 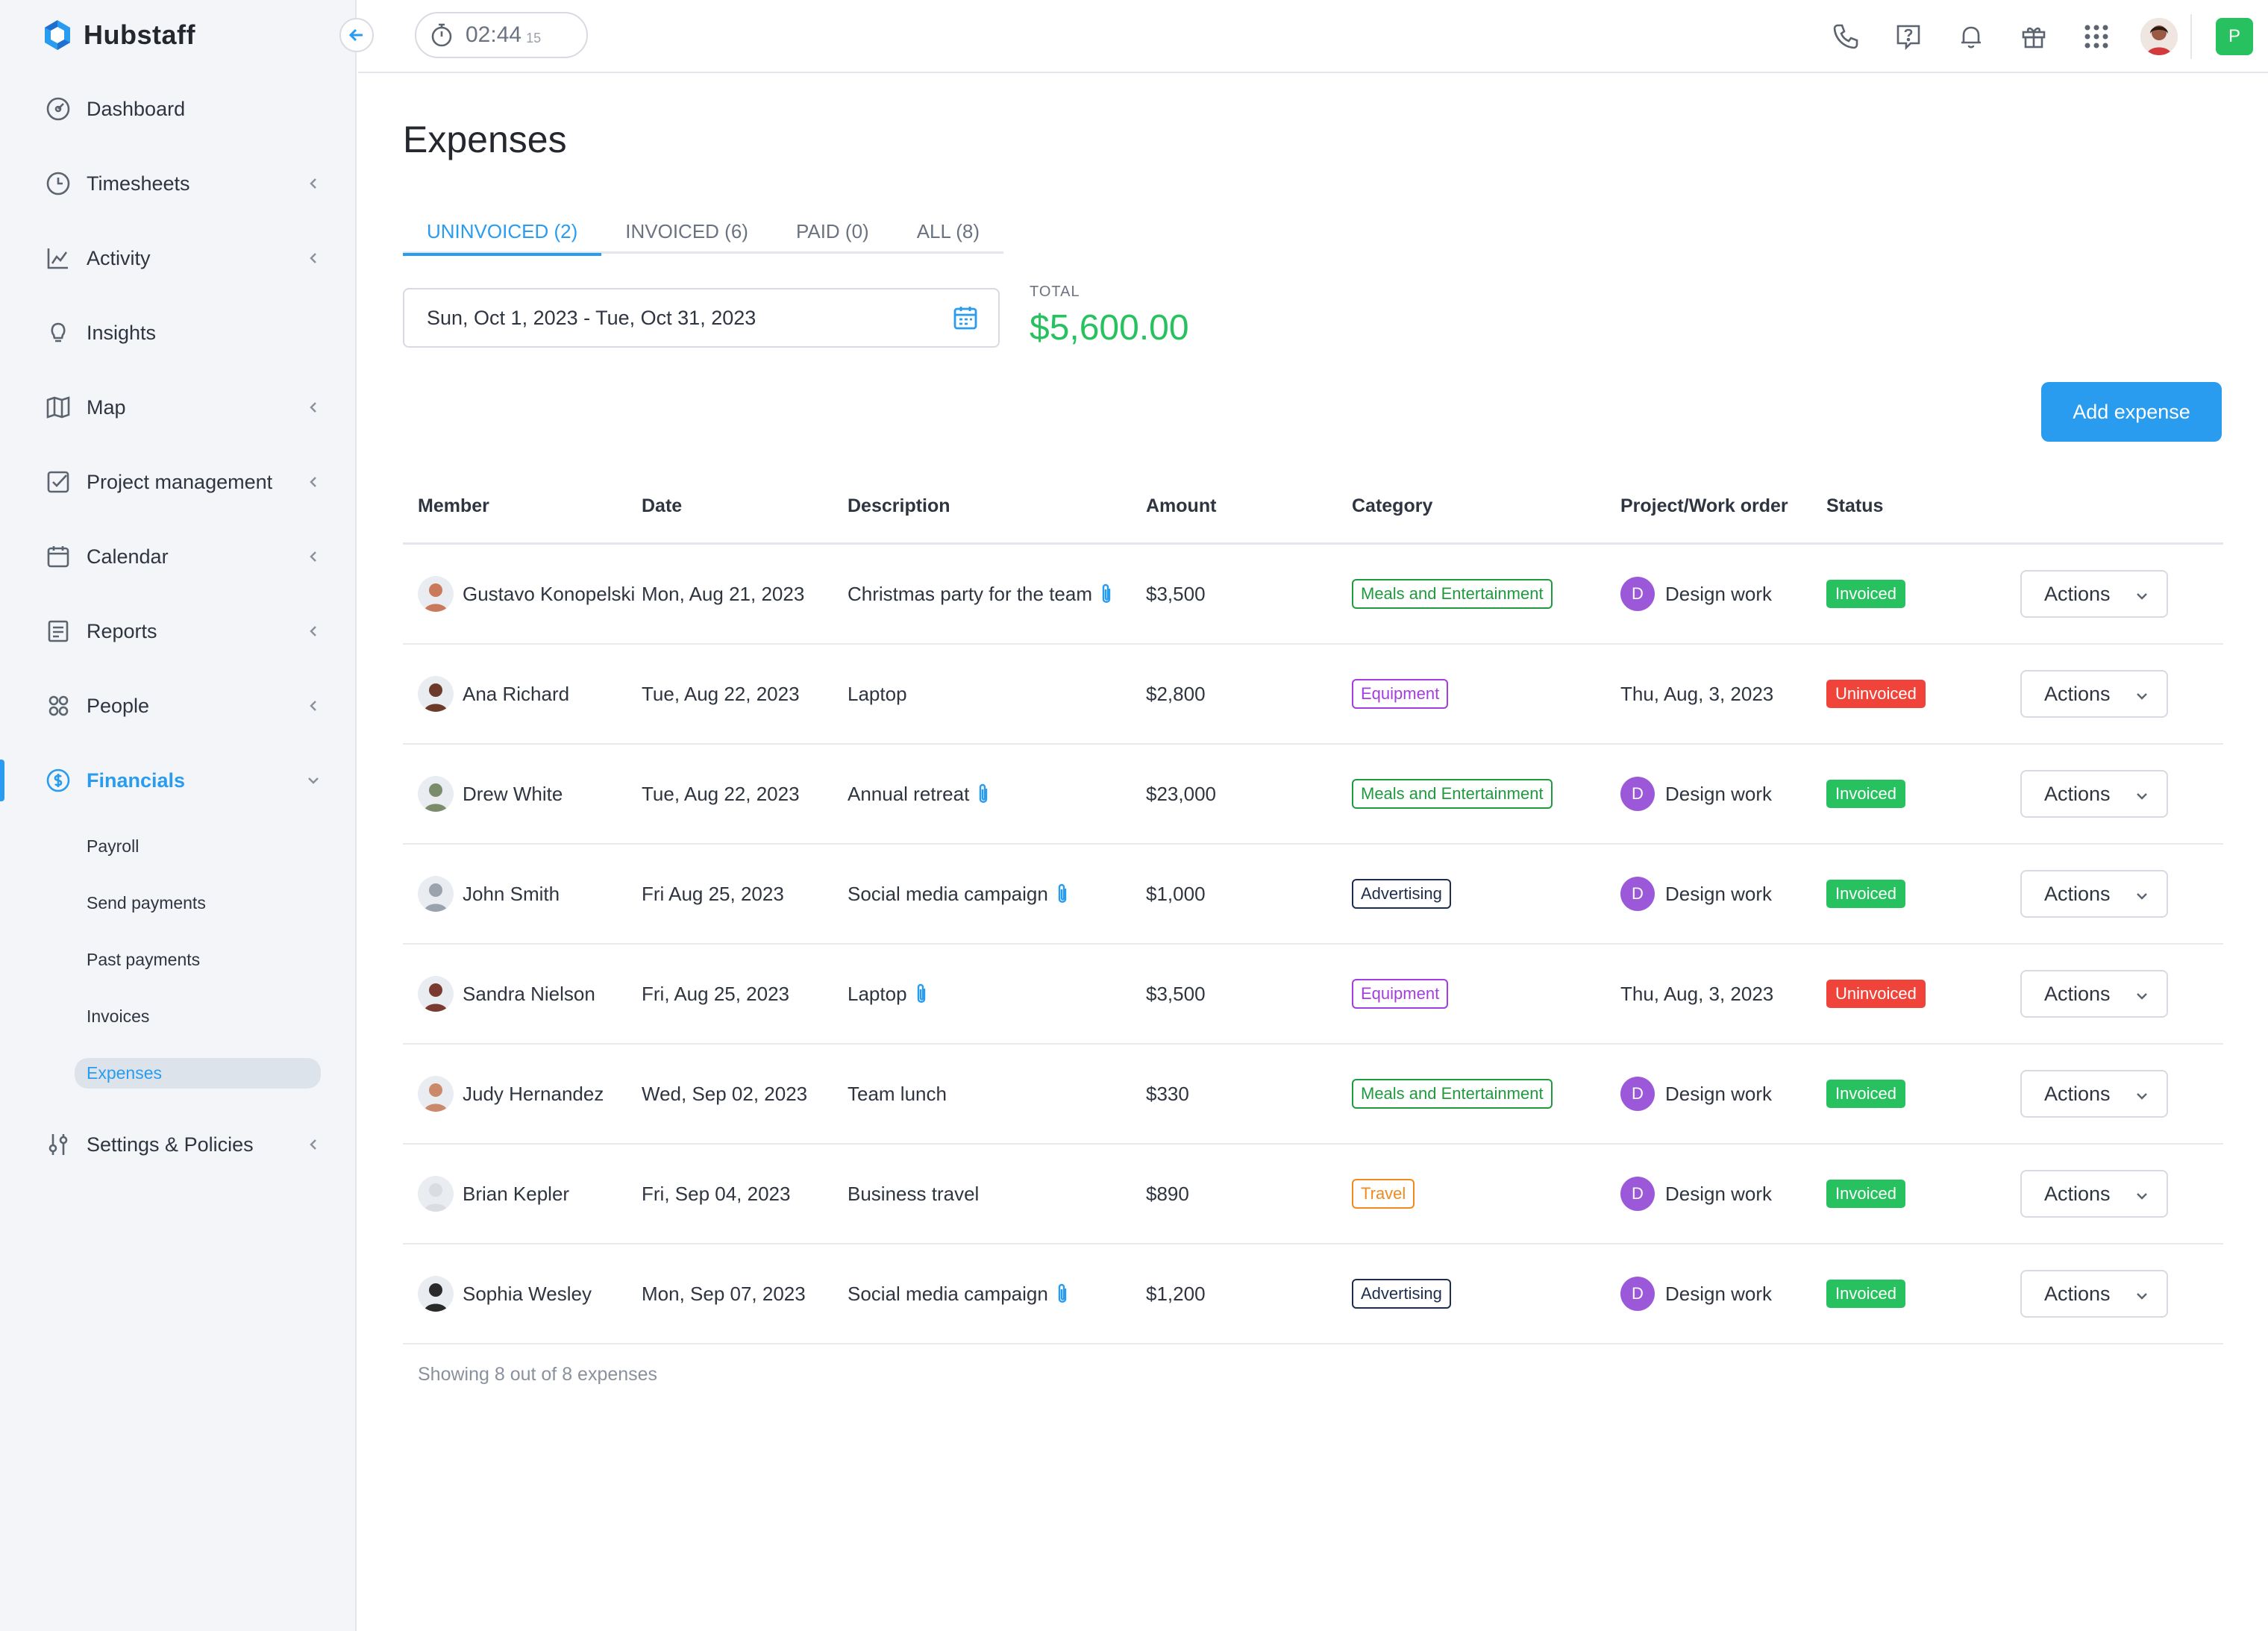 What do you see at coordinates (114, 846) in the screenshot?
I see `sidebar-subitem-label: Payroll` at bounding box center [114, 846].